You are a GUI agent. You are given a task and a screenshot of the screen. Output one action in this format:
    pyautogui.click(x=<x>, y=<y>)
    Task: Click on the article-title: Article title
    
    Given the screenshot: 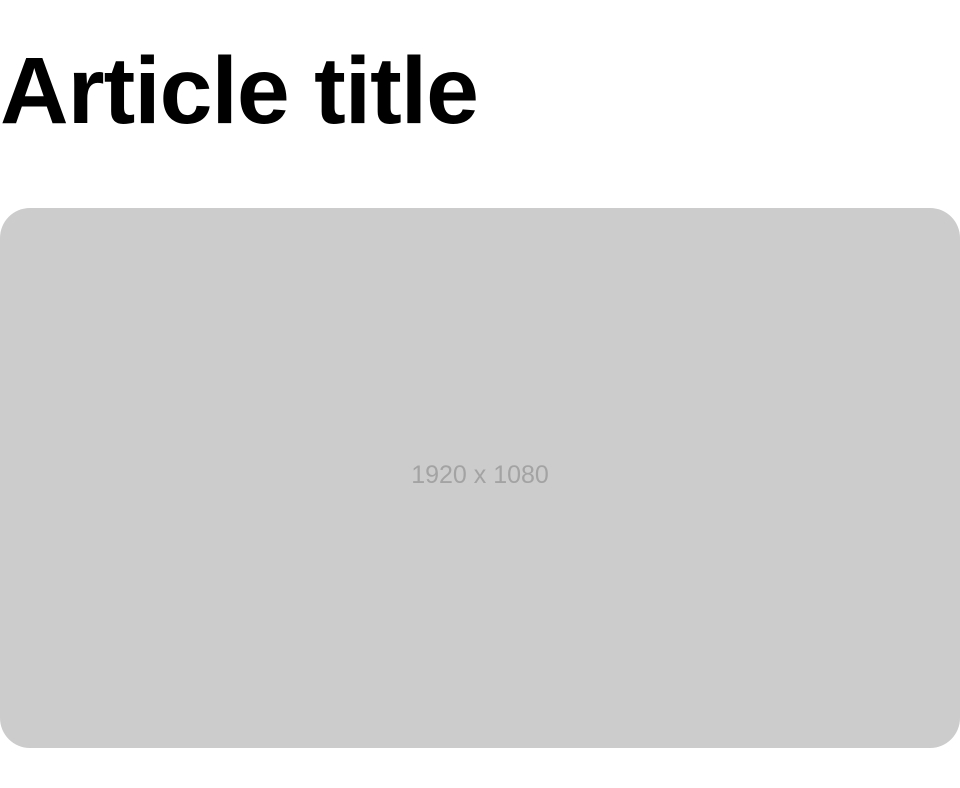 What is the action you would take?
    pyautogui.click(x=239, y=91)
    